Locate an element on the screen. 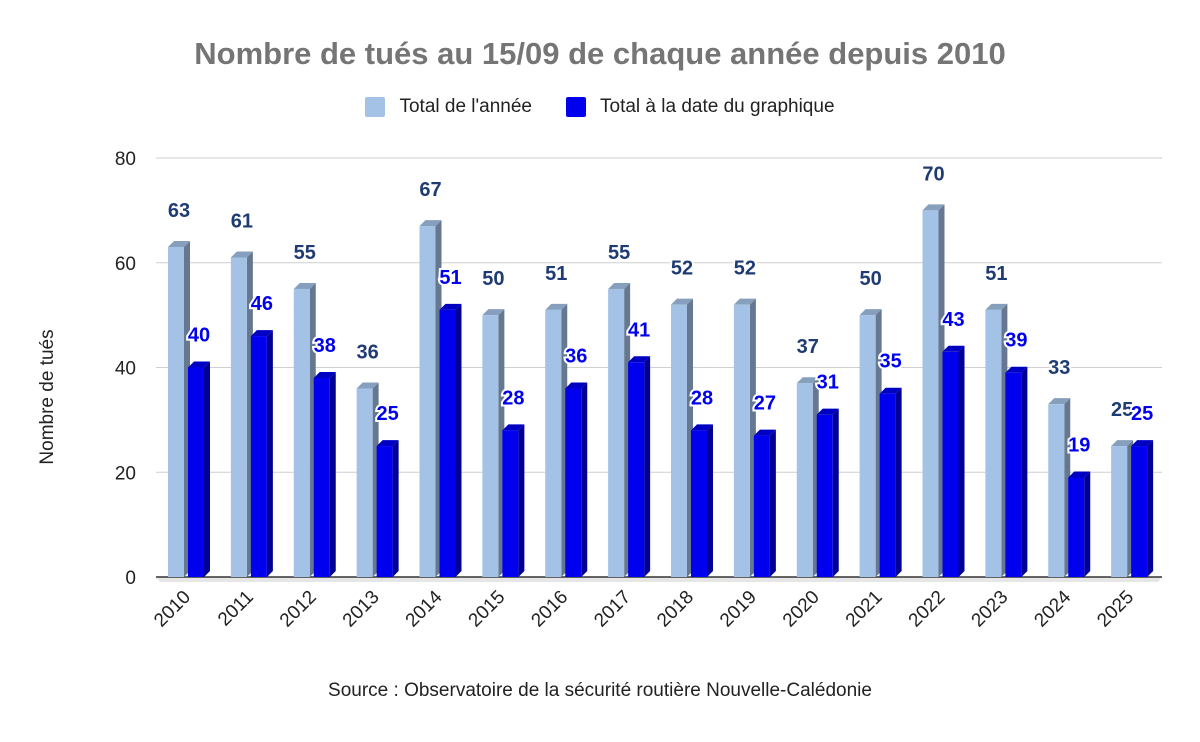 Image resolution: width=1200 pixels, height=742 pixels. x-tick-label: 2019 is located at coordinates (738, 609).